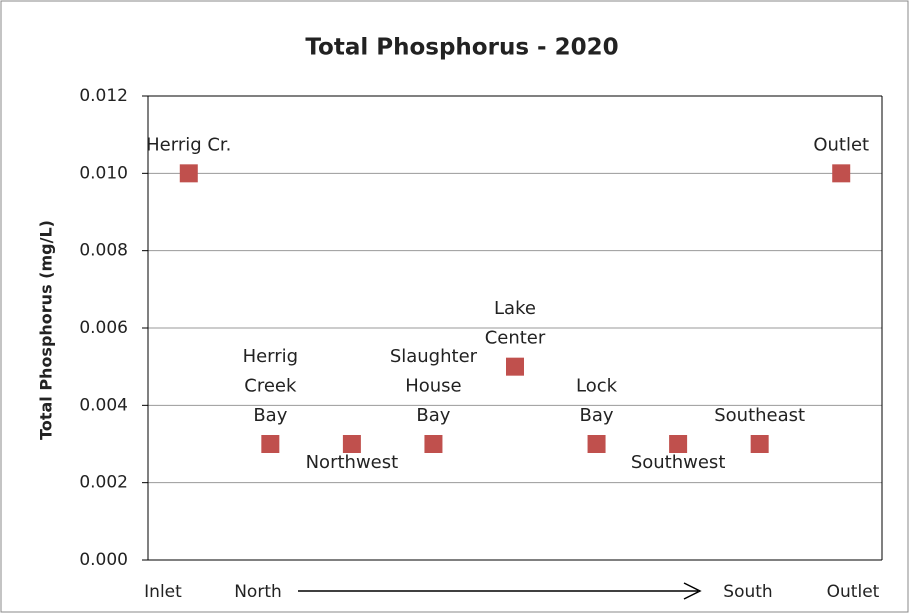 The height and width of the screenshot is (613, 913). What do you see at coordinates (500, 591) in the screenshot?
I see `direction-arrow` at bounding box center [500, 591].